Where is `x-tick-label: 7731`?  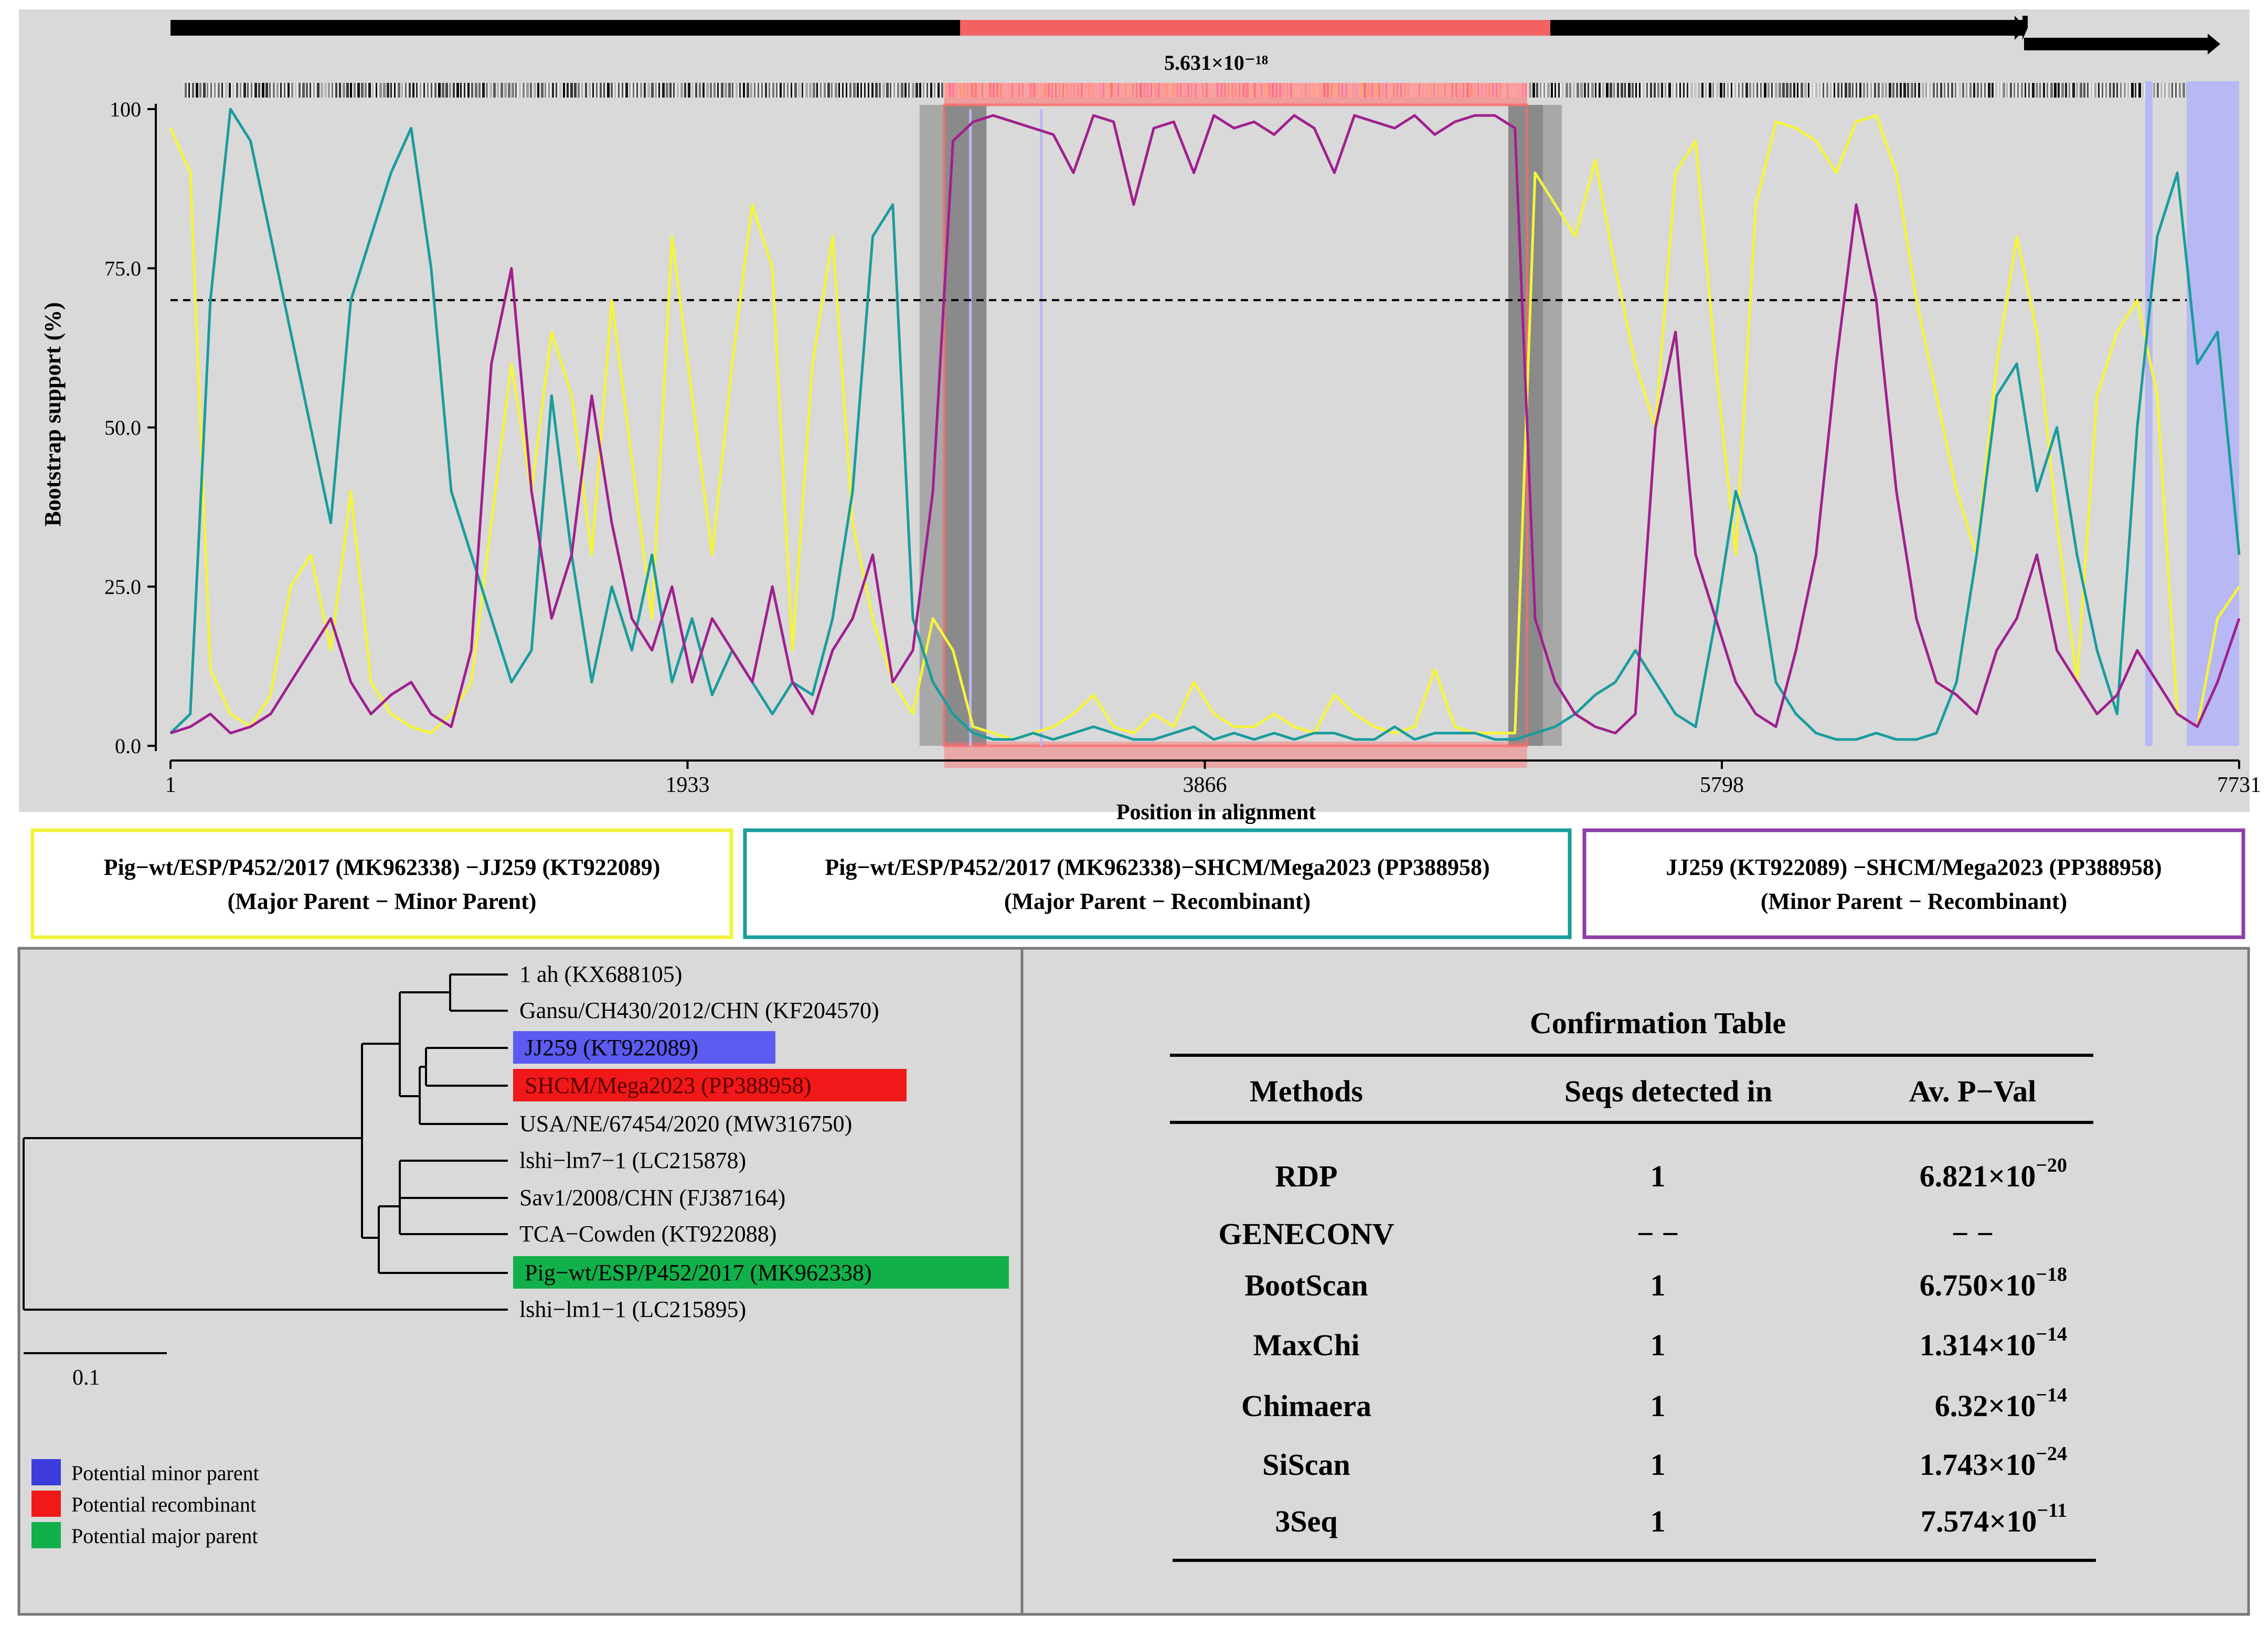 x-tick-label: 7731 is located at coordinates (2239, 785).